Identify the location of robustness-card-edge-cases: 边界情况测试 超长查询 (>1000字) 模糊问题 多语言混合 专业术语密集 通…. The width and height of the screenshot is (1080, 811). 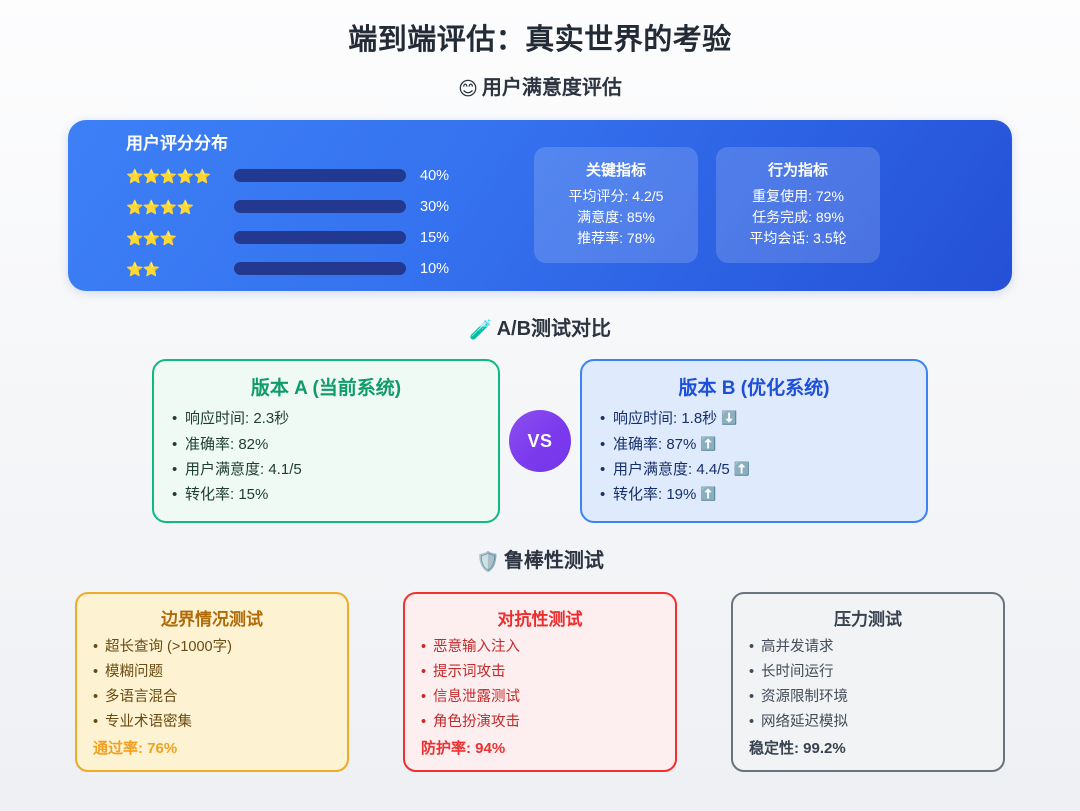
(212, 681).